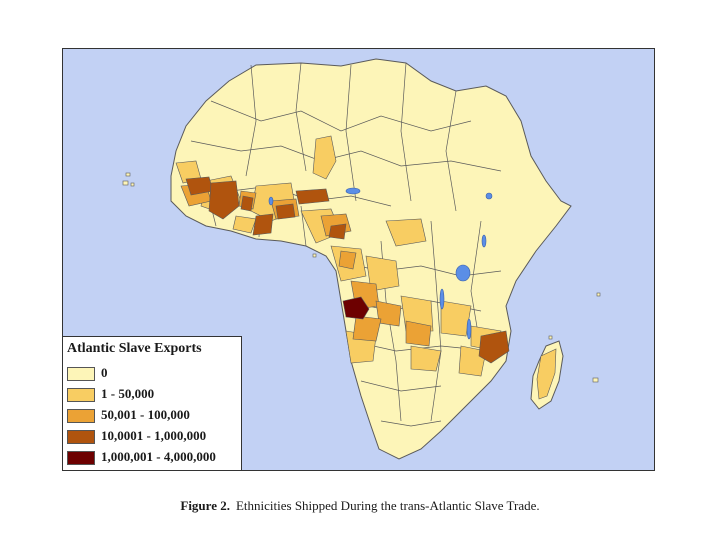 Image resolution: width=720 pixels, height=540 pixels. What do you see at coordinates (489, 196) in the screenshot?
I see `lake-tana` at bounding box center [489, 196].